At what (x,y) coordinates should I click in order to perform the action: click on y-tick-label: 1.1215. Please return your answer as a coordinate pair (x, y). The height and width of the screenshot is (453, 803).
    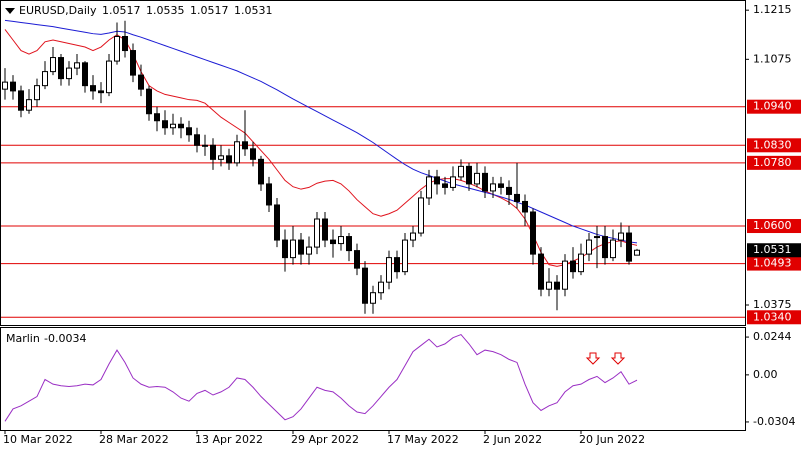
    Looking at the image, I should click on (772, 9).